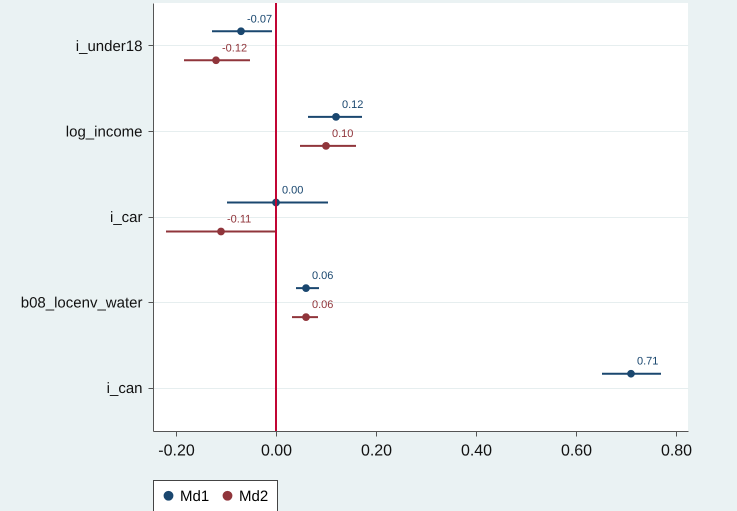  Describe the element at coordinates (259, 19) in the screenshot. I see `data-label: -0.07` at that location.